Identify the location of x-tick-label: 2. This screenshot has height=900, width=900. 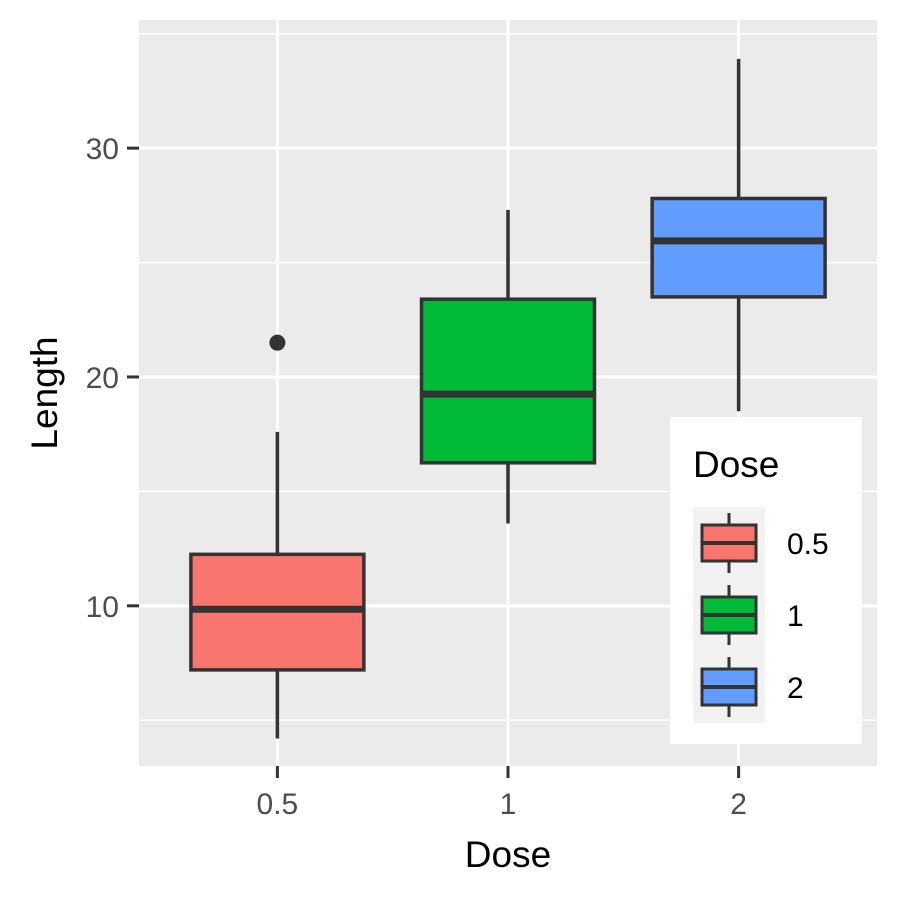
(738, 804).